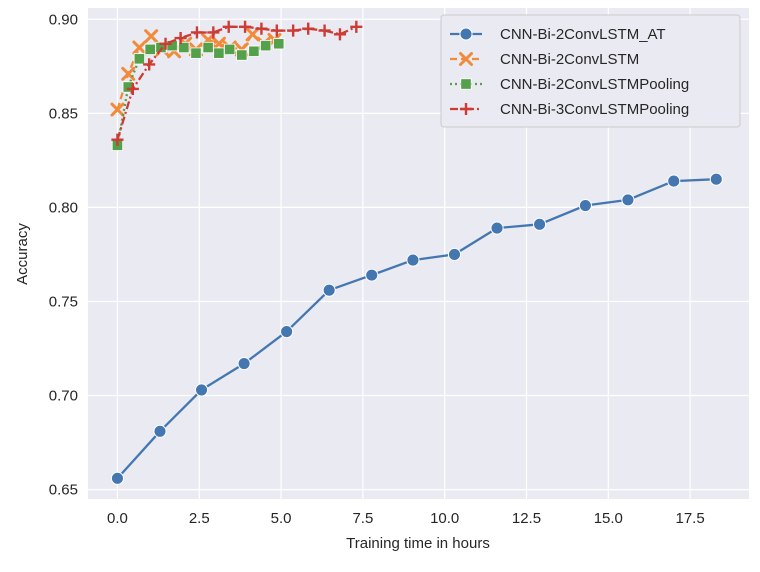 This screenshot has height=572, width=760. What do you see at coordinates (594, 109) in the screenshot?
I see `legend-label: CNN-Bi-3ConvLSTMPooling` at bounding box center [594, 109].